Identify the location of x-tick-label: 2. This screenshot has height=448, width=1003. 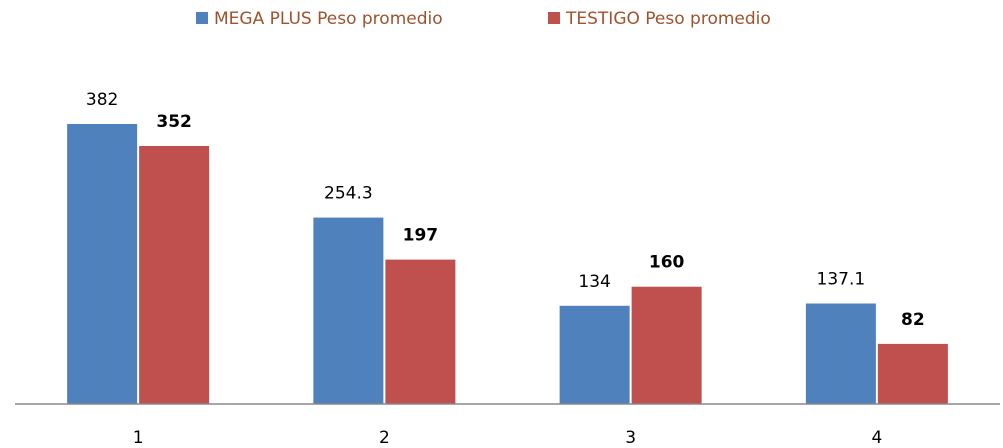
(384, 438).